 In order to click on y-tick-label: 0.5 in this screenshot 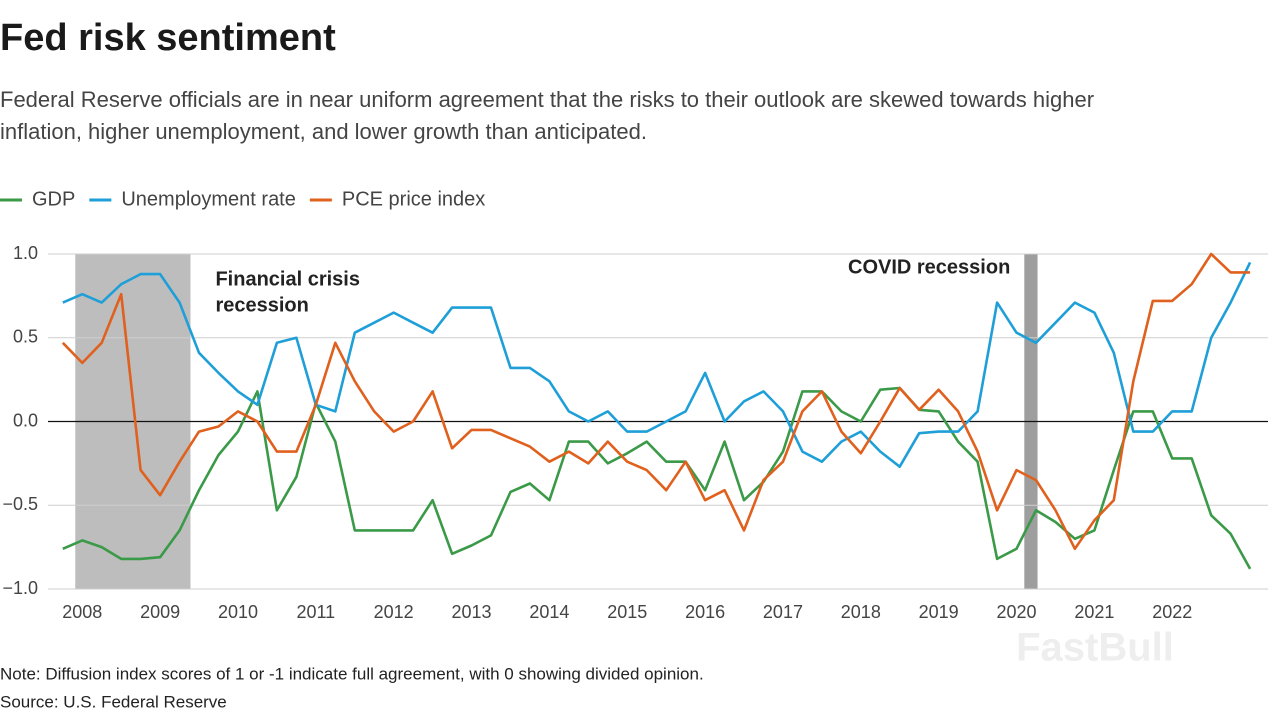, I will do `click(25, 337)`.